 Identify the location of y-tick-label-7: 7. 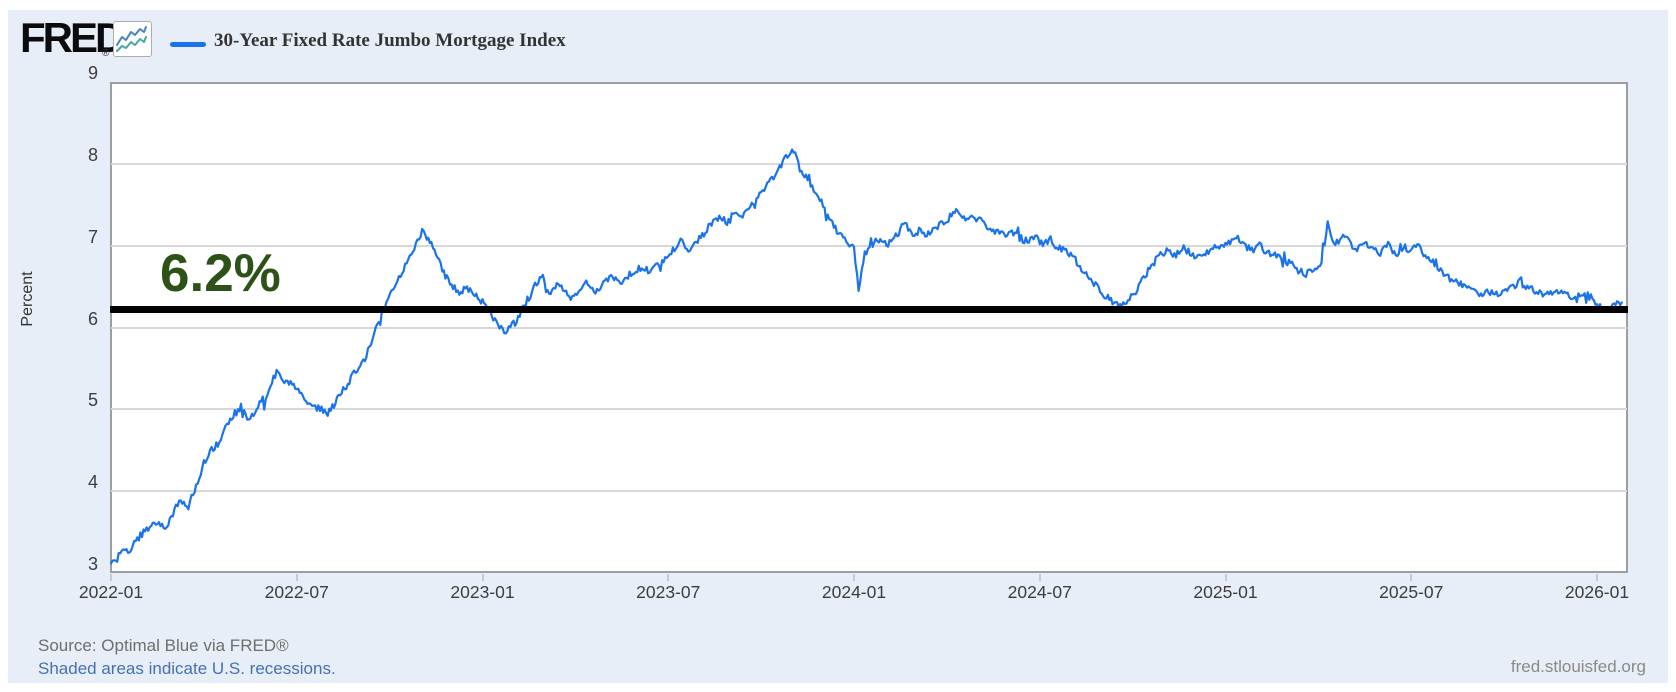
(92, 236).